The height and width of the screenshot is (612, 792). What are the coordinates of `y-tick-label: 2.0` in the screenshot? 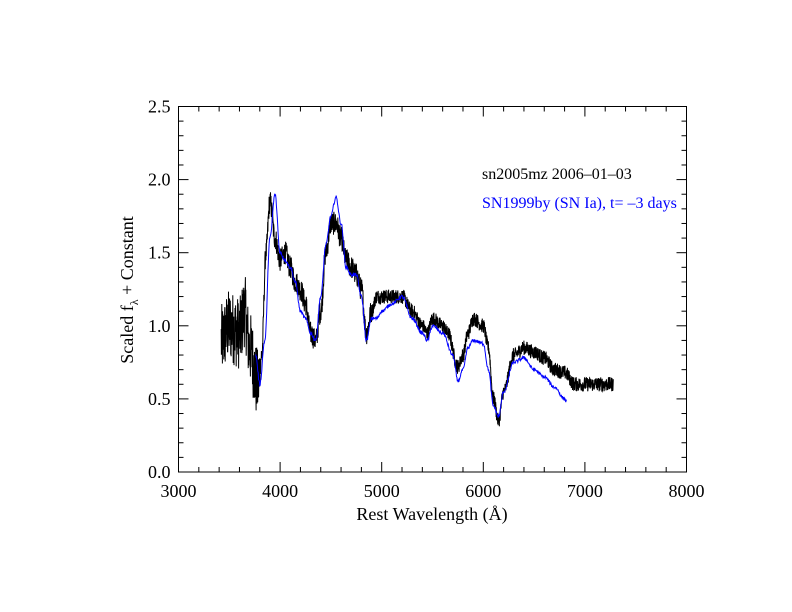 It's located at (159, 180).